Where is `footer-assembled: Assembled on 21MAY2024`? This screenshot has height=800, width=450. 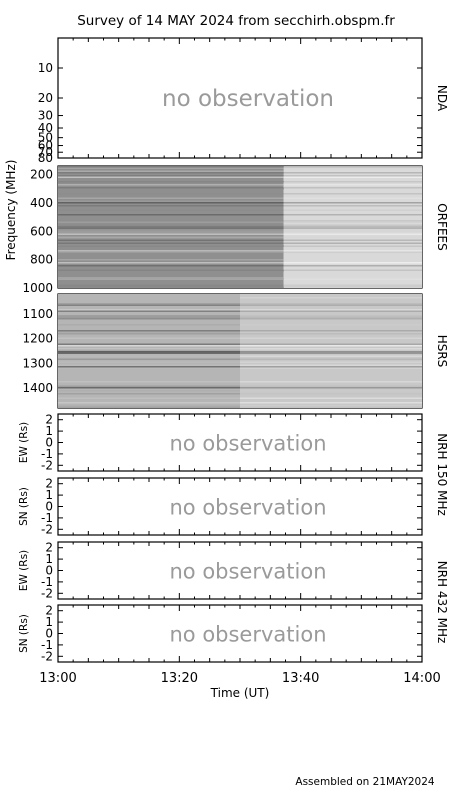
footer-assembled: Assembled on 21MAY2024 is located at coordinates (365, 782).